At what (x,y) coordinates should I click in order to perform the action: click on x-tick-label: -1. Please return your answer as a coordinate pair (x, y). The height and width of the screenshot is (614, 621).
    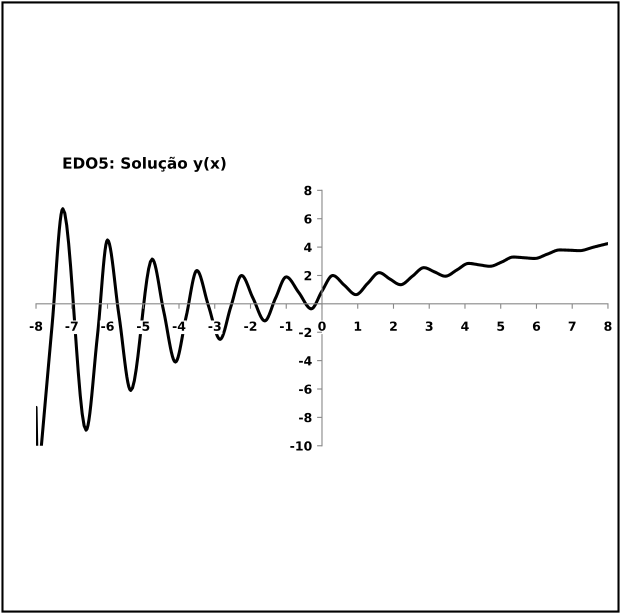
    Looking at the image, I should click on (286, 326).